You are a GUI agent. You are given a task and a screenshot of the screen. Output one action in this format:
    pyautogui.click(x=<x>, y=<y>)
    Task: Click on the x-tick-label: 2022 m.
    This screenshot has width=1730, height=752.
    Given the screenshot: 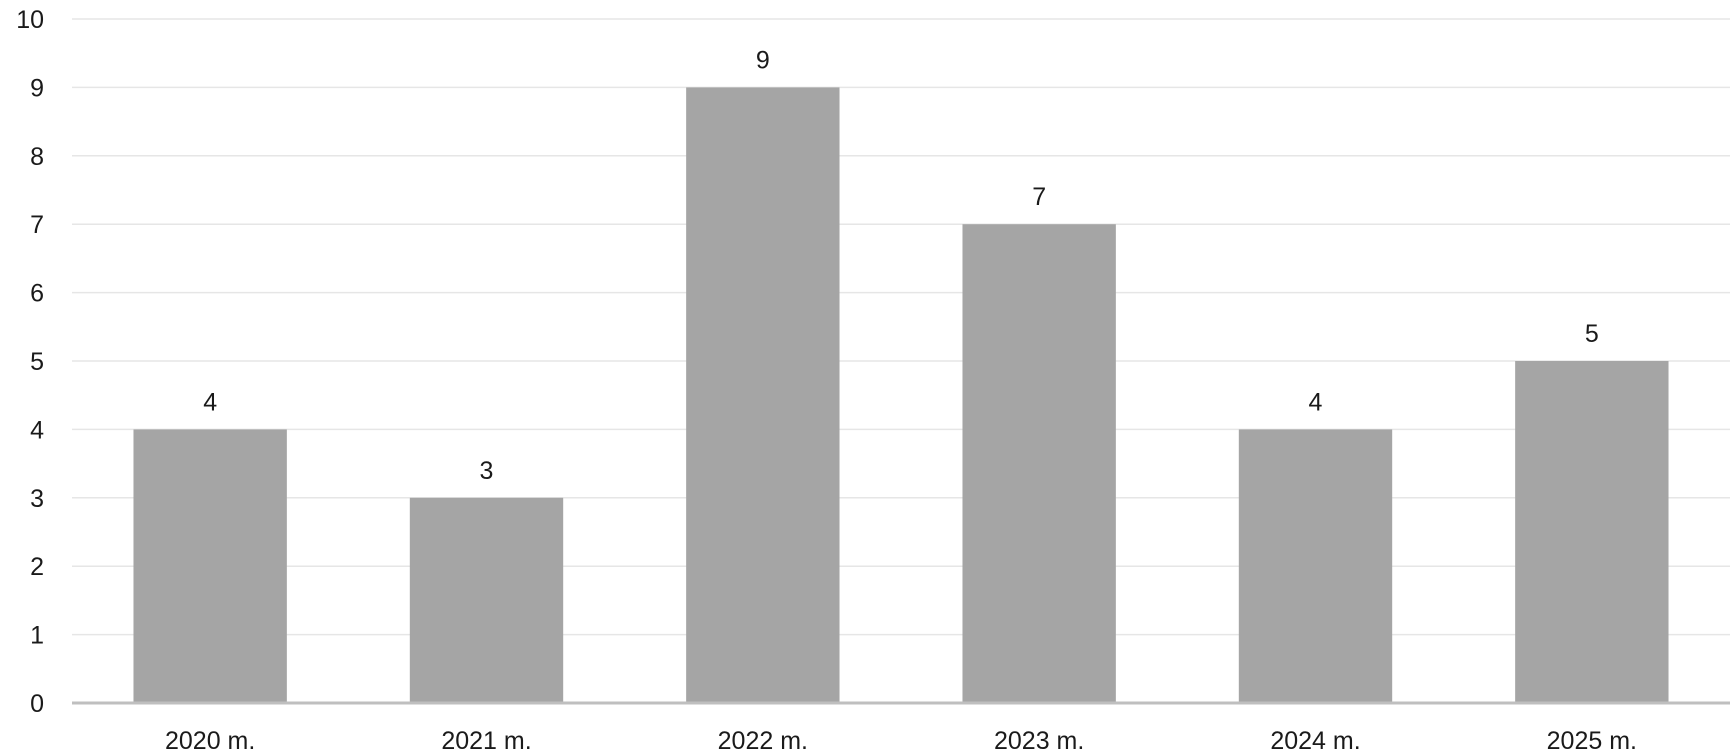 What is the action you would take?
    pyautogui.click(x=763, y=739)
    